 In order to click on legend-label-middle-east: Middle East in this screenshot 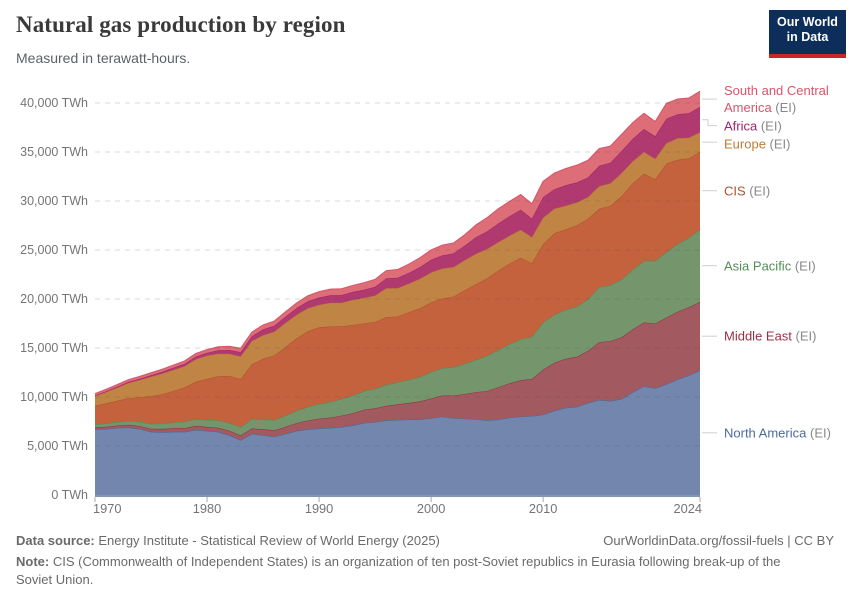, I will do `click(758, 336)`.